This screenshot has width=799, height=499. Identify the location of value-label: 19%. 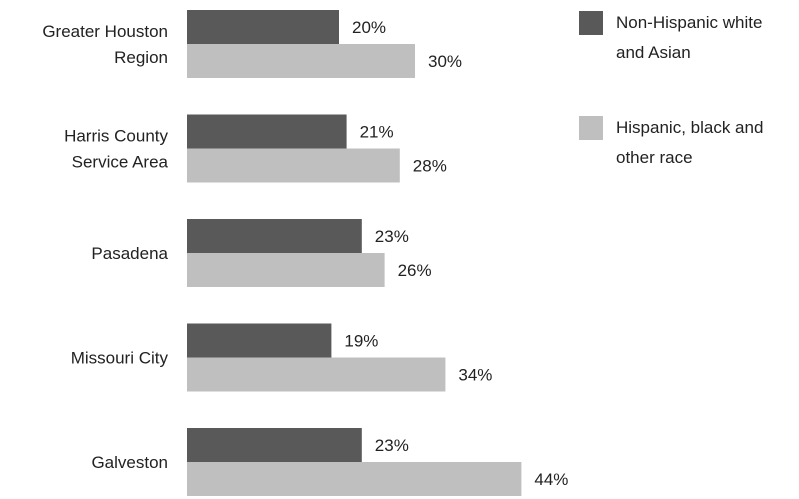
(361, 341).